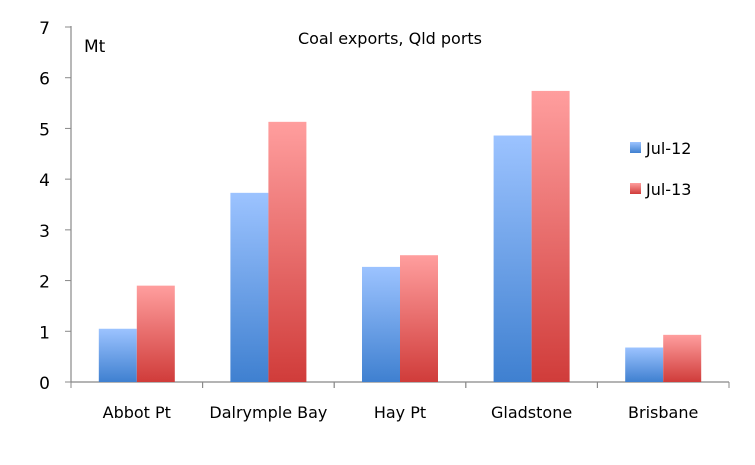 The image size is (755, 465). What do you see at coordinates (668, 148) in the screenshot?
I see `legend-label: Jul-12` at bounding box center [668, 148].